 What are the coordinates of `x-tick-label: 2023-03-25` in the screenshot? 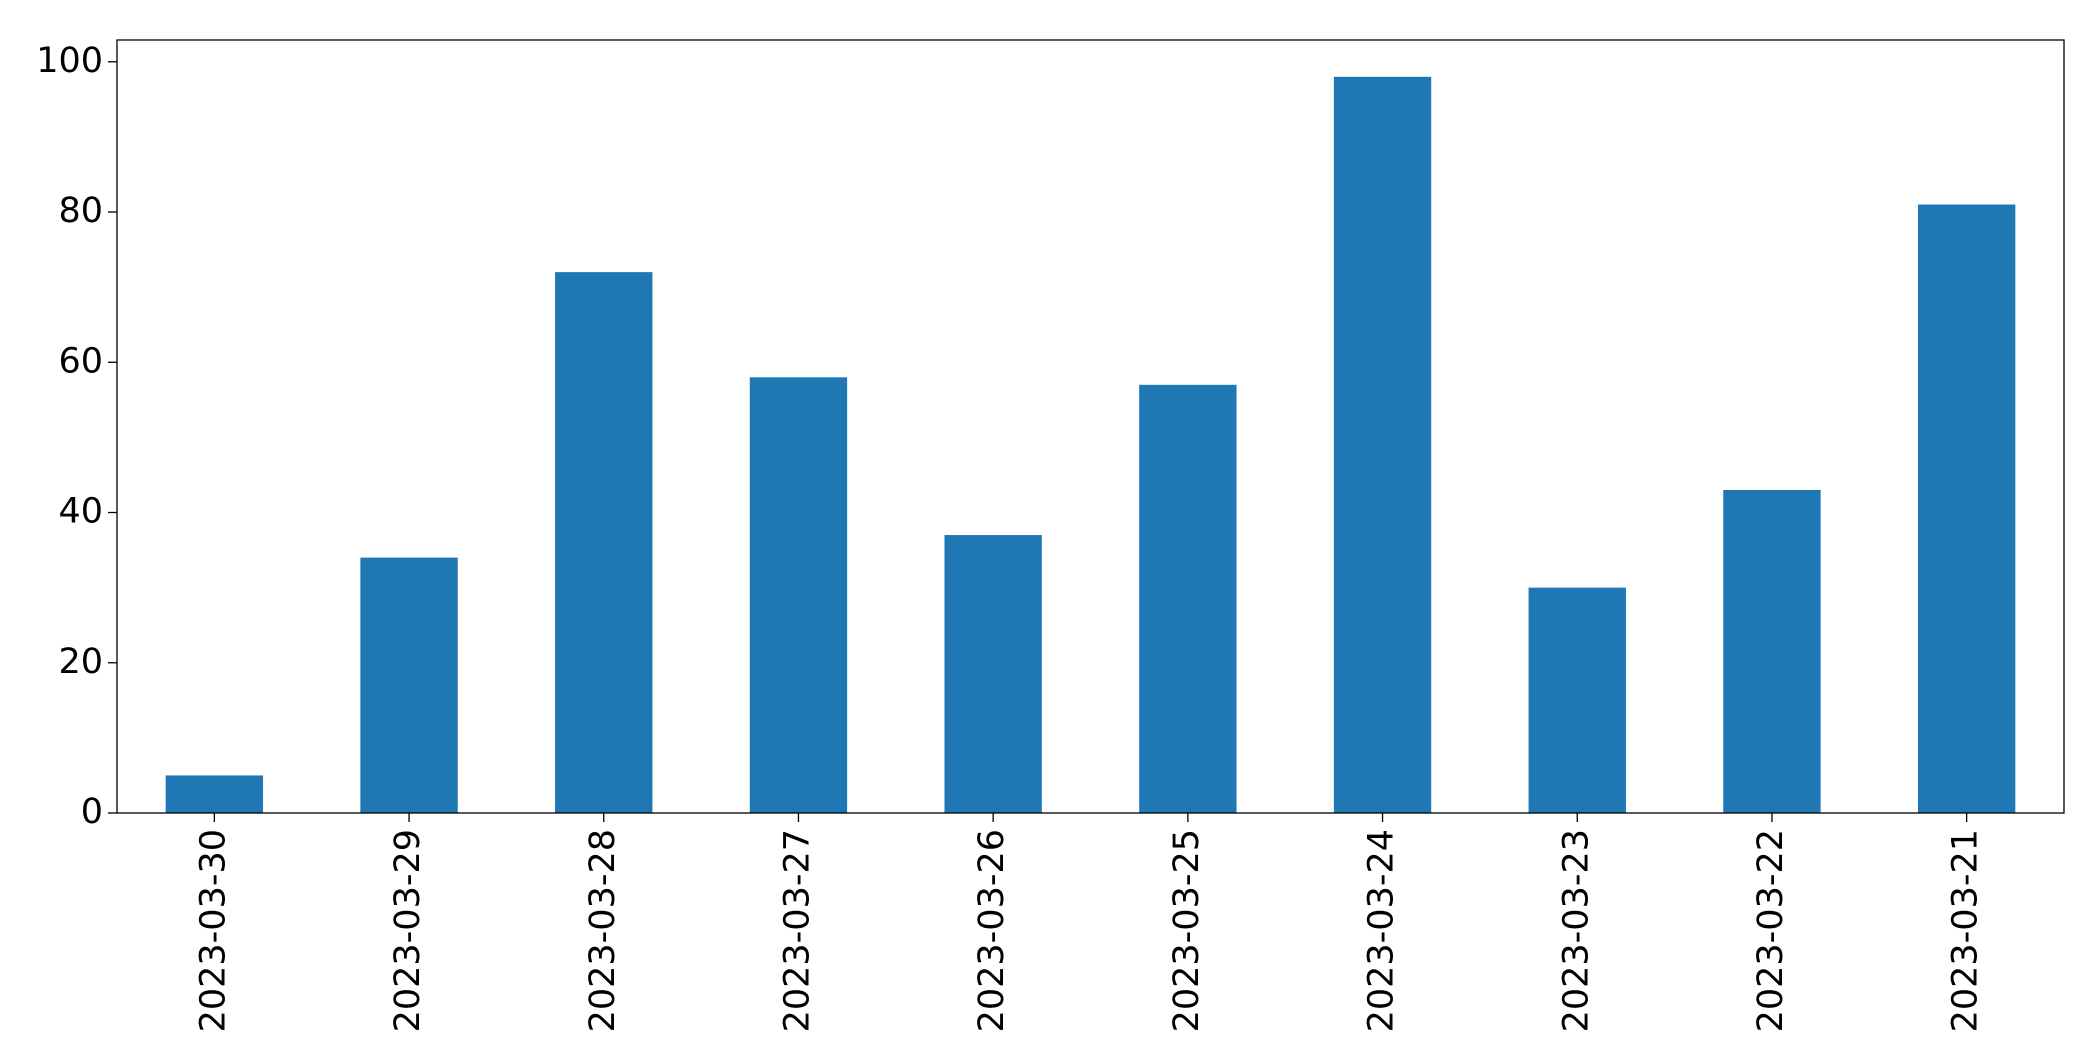 It's located at (1187, 930).